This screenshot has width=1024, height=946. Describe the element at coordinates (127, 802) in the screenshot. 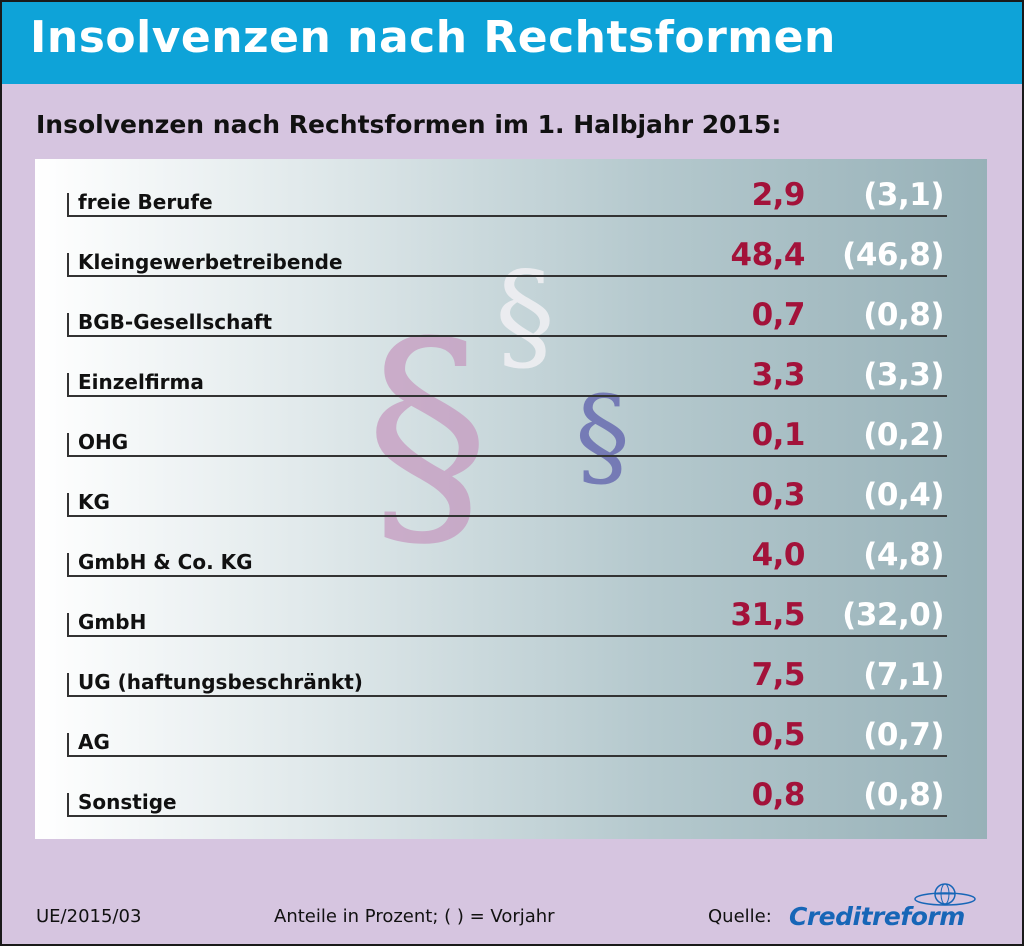

I see `row-label: Sonstige` at that location.